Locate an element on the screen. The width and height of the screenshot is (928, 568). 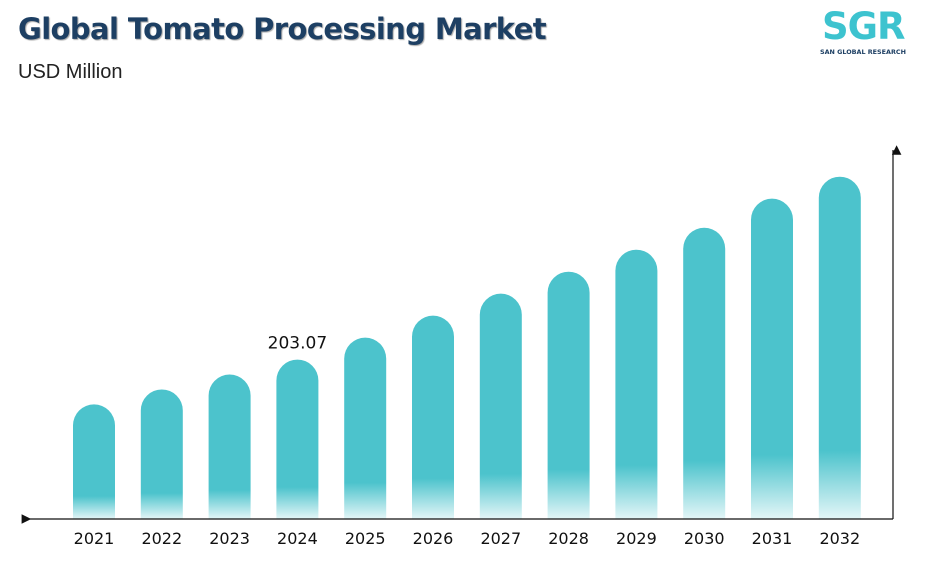
x-tick-label: 2032 is located at coordinates (839, 538).